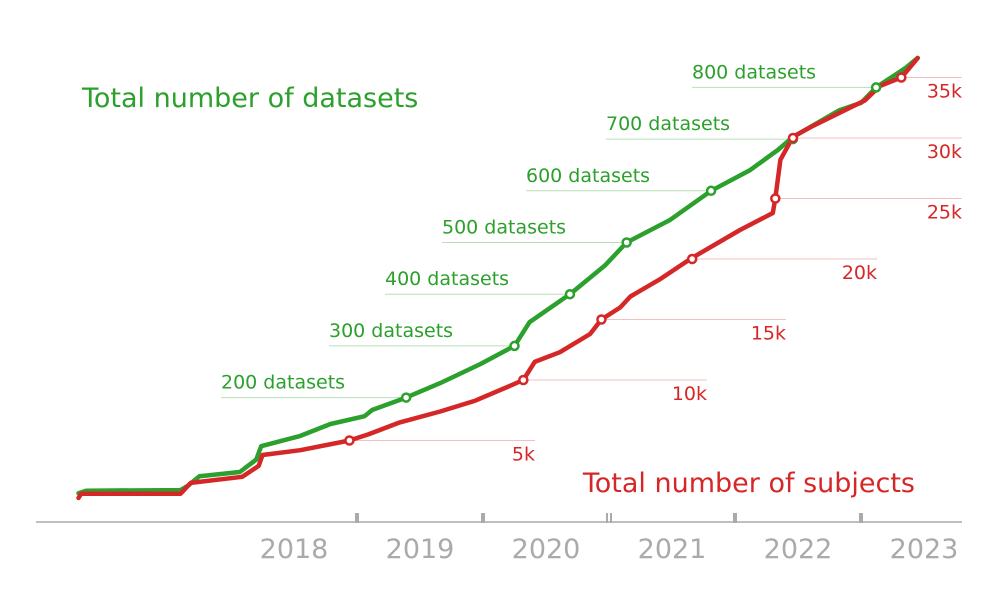  Describe the element at coordinates (546, 549) in the screenshot. I see `x-tick-label-2020: 2020` at that location.